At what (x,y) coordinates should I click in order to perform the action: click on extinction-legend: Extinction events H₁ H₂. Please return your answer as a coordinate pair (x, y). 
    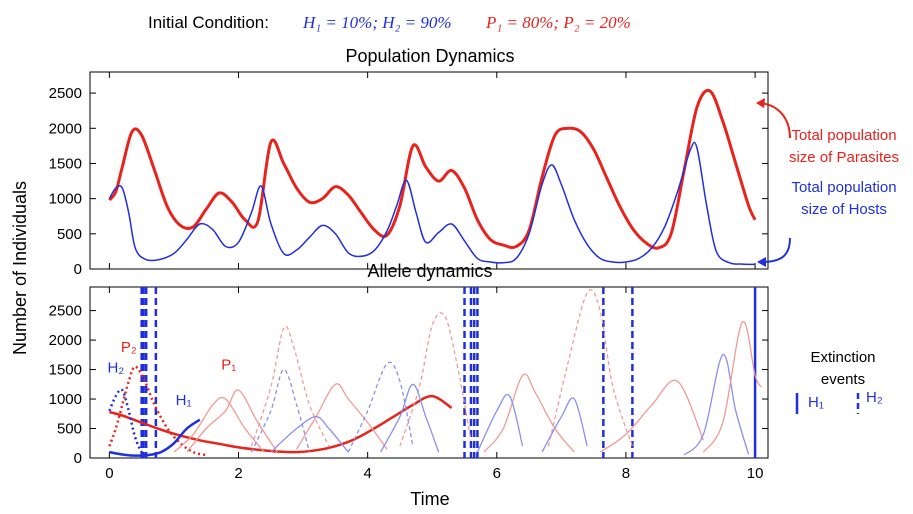
    Looking at the image, I should click on (839, 381).